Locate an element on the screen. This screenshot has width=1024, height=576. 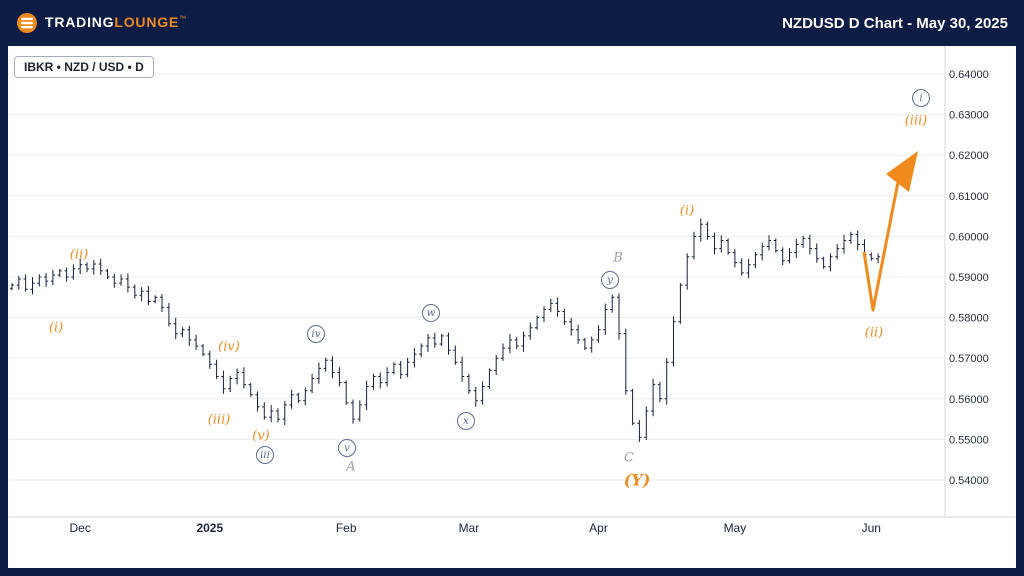
price-axis-label: 0.63000 is located at coordinates (969, 116).